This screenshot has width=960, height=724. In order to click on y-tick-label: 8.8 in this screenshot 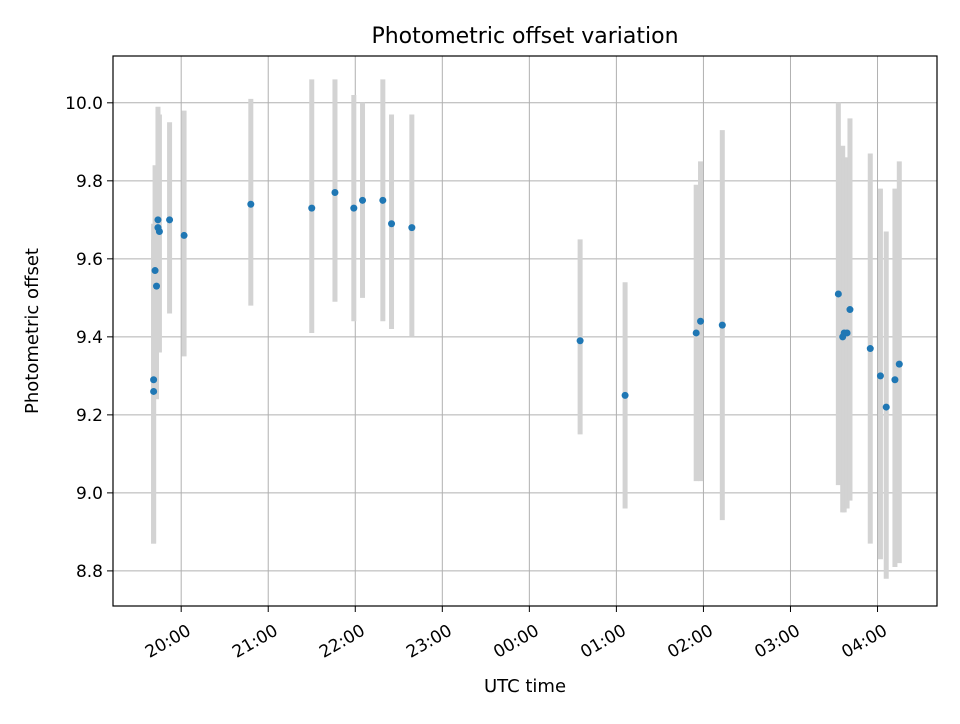, I will do `click(89, 572)`.